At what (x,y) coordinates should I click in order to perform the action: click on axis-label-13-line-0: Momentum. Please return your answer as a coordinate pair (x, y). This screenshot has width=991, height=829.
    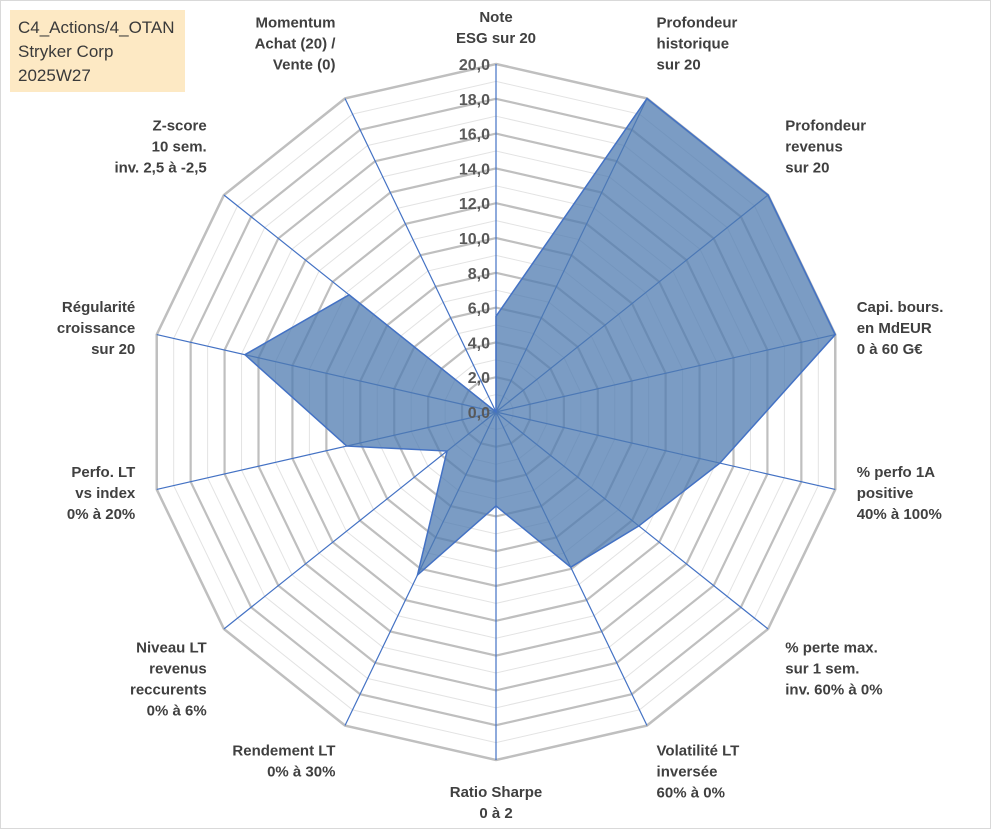
    Looking at the image, I should click on (295, 23).